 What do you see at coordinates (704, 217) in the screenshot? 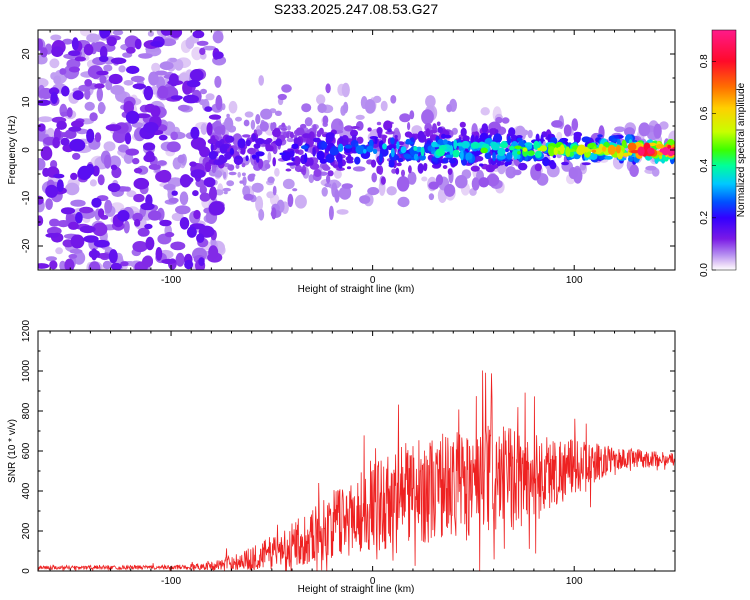
I see `colorbar-tick-label: 0.2` at bounding box center [704, 217].